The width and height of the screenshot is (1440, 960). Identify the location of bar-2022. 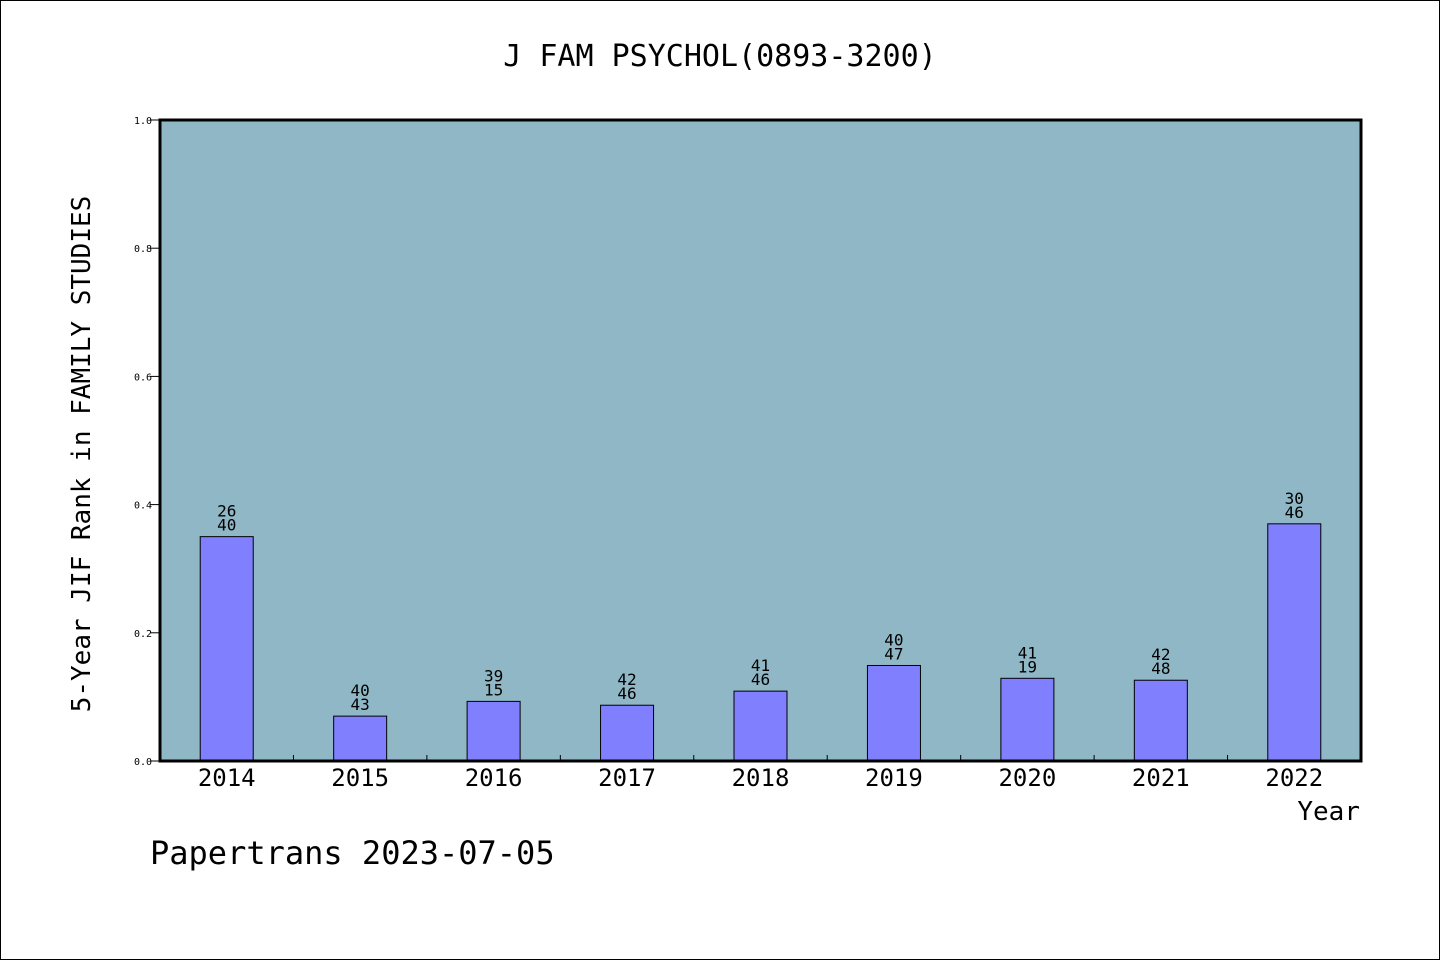
(1294, 642).